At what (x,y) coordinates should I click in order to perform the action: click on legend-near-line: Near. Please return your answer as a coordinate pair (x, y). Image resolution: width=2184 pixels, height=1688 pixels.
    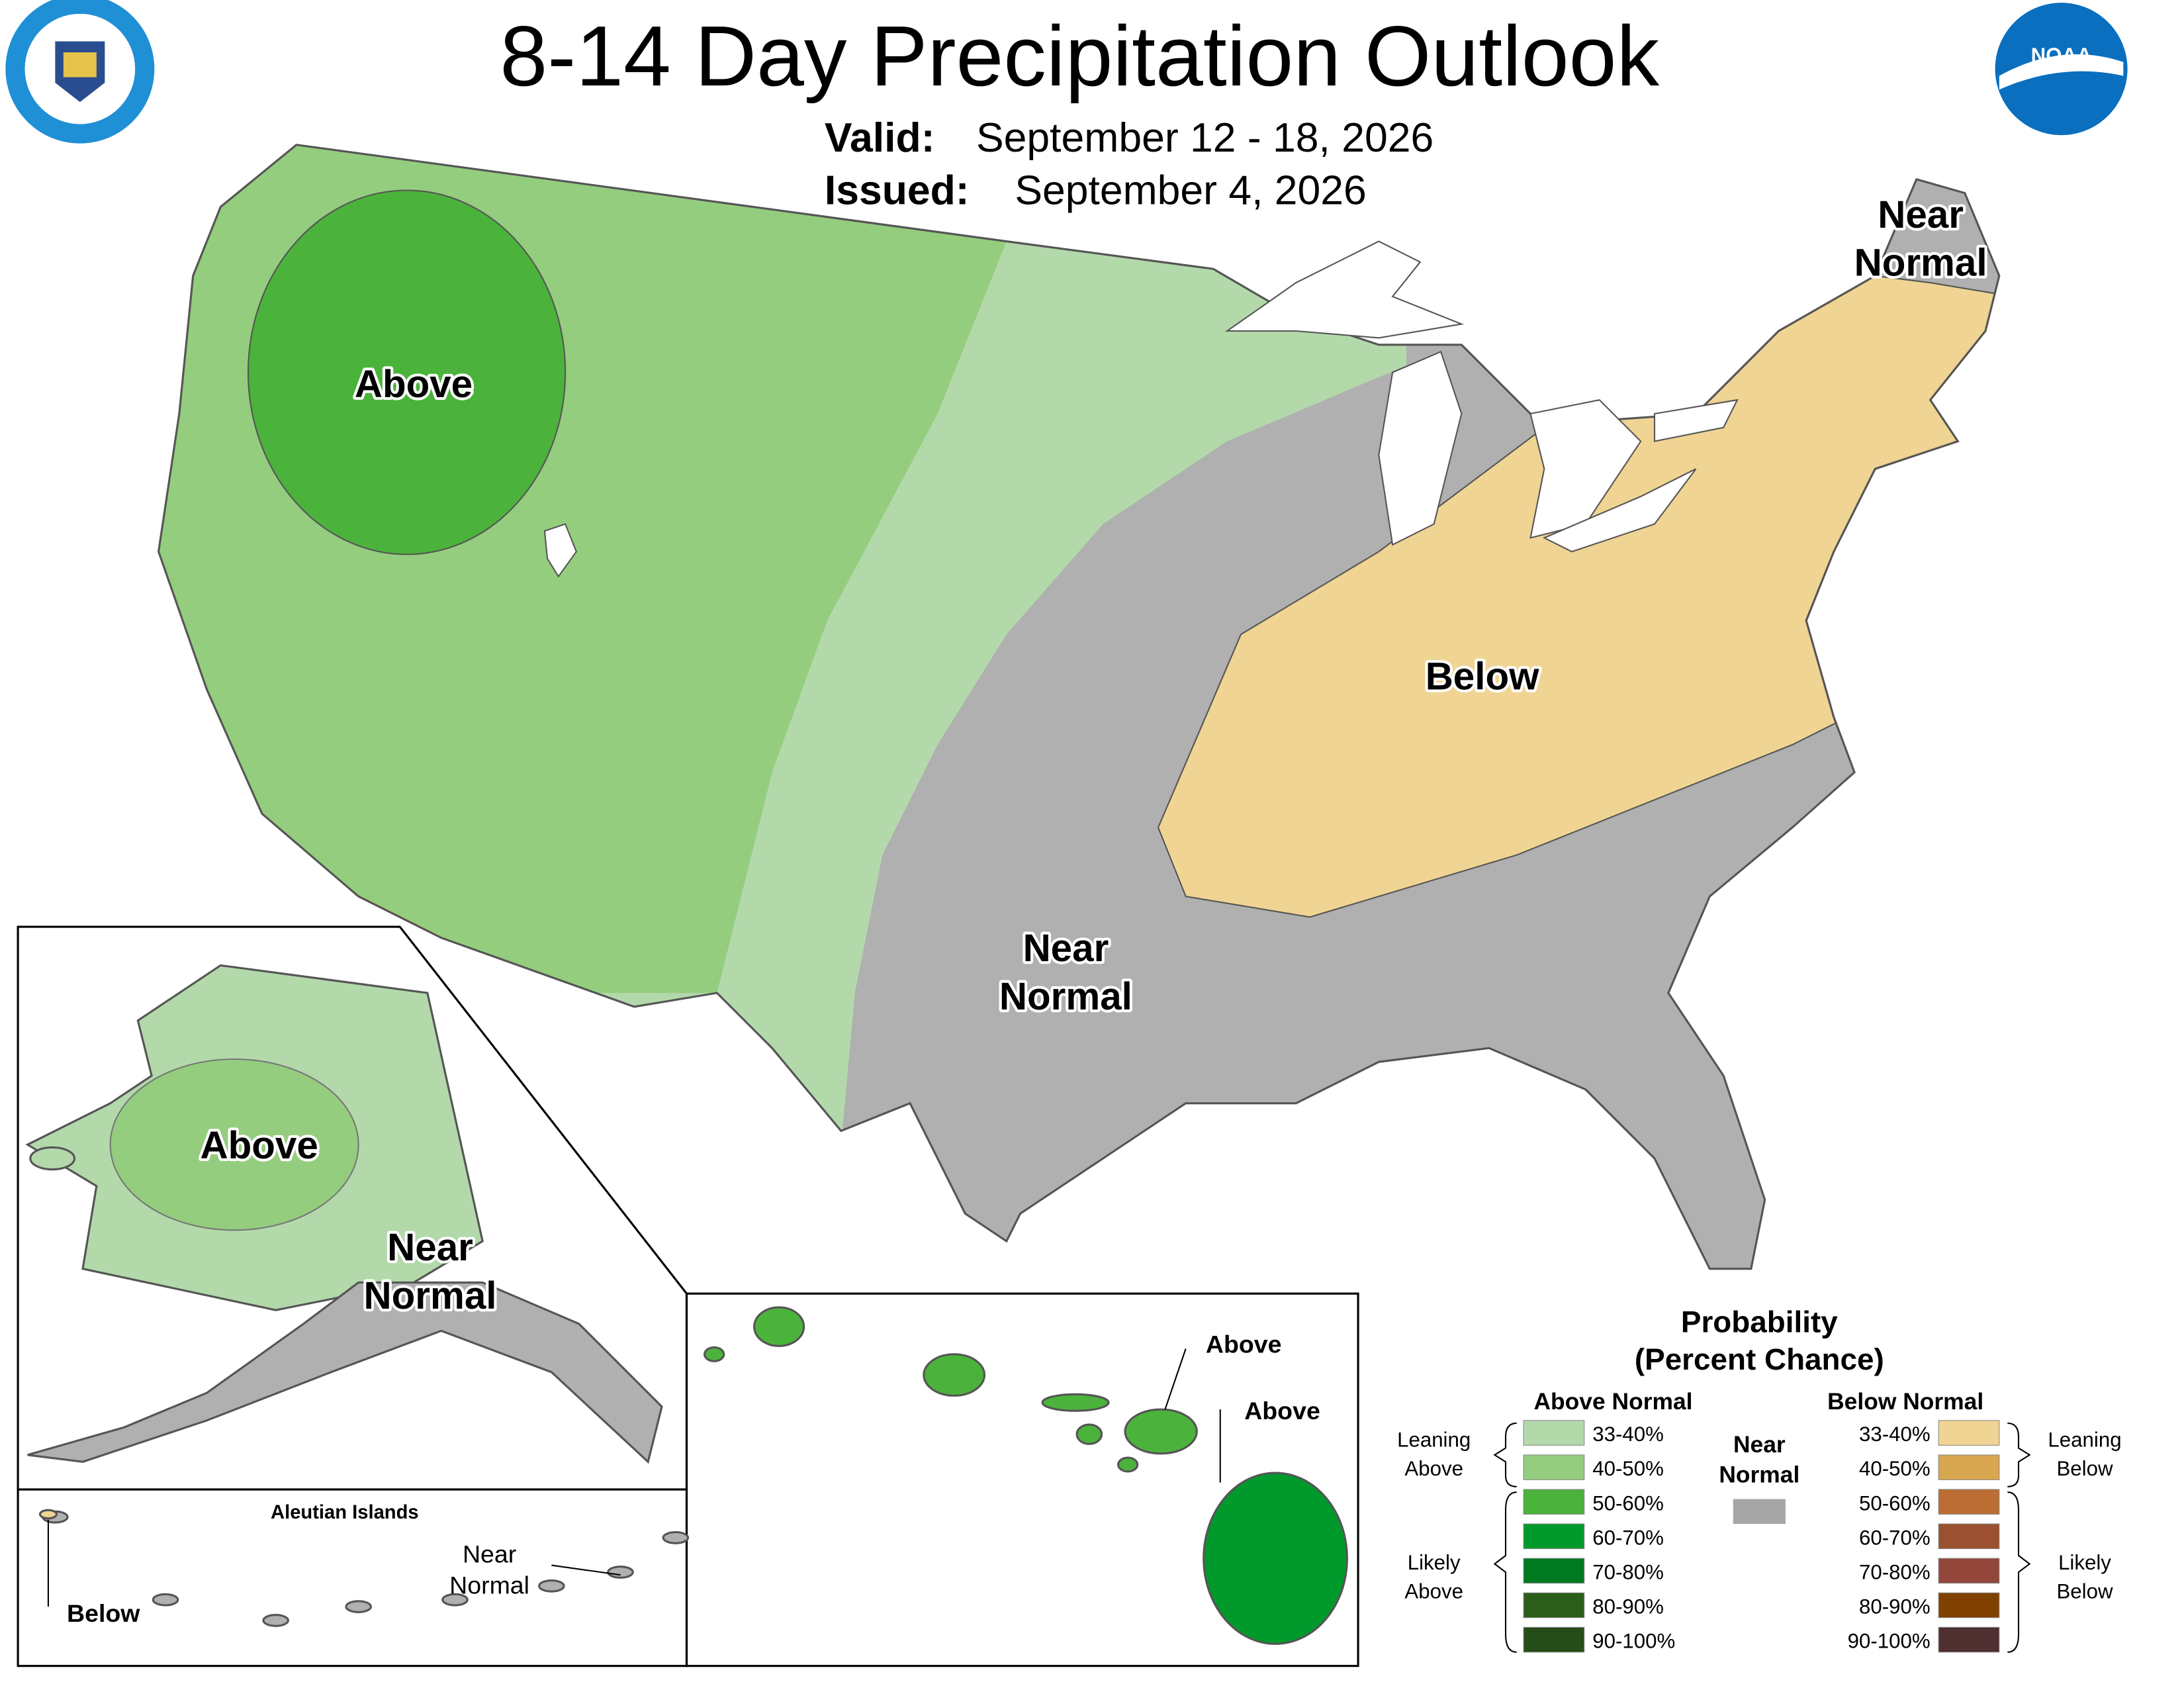
    Looking at the image, I should click on (1760, 1444).